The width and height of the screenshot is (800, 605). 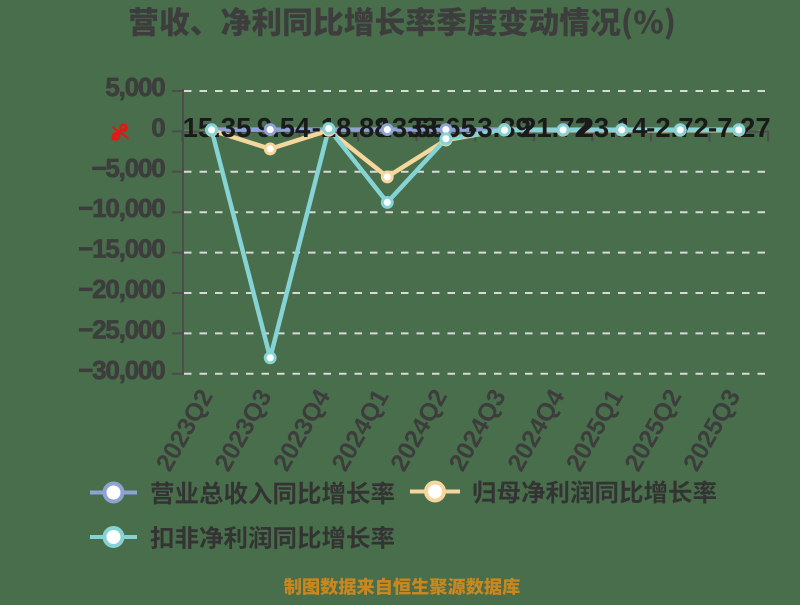 I want to click on svg-text: −5,000, so click(x=128, y=168).